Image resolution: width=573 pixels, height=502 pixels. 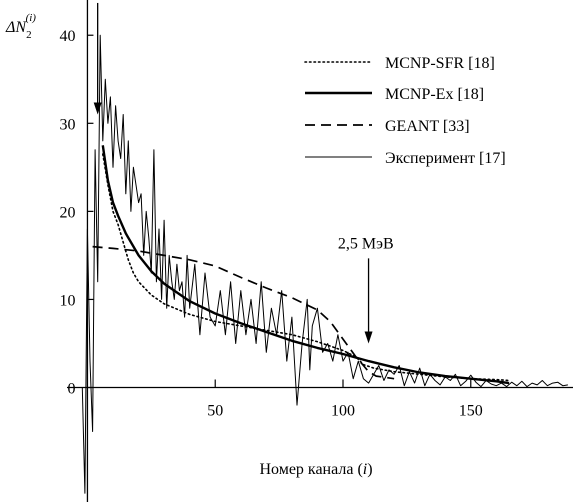 I want to click on y-axis-title: ΔN2 (i), so click(x=20, y=26).